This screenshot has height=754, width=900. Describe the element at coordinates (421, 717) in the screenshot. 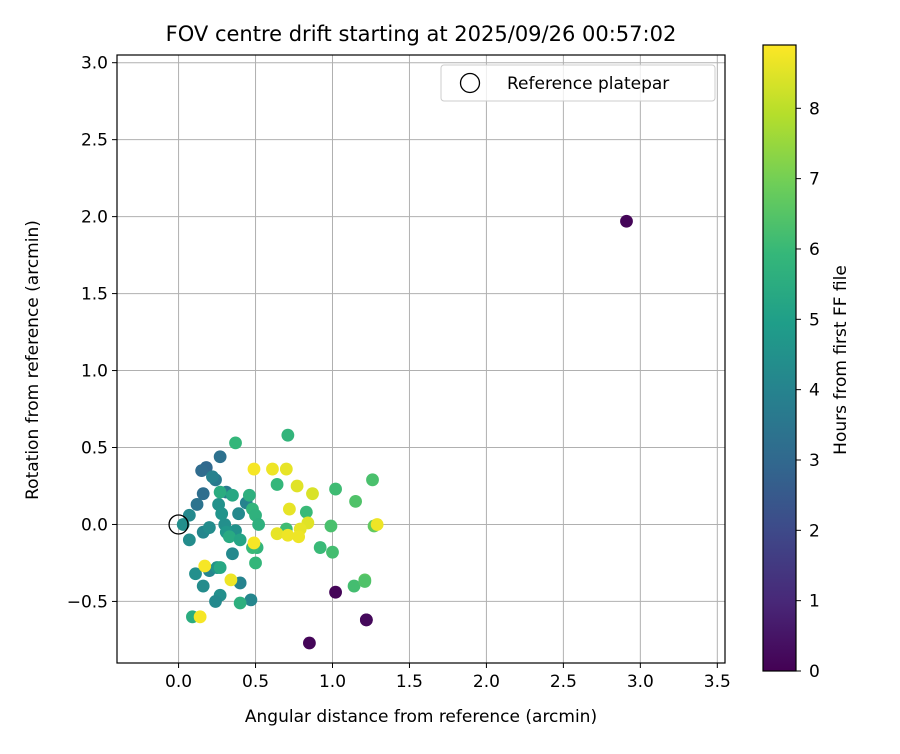

I see `x-axis-label: Angular distance from reference (arcmin)` at that location.